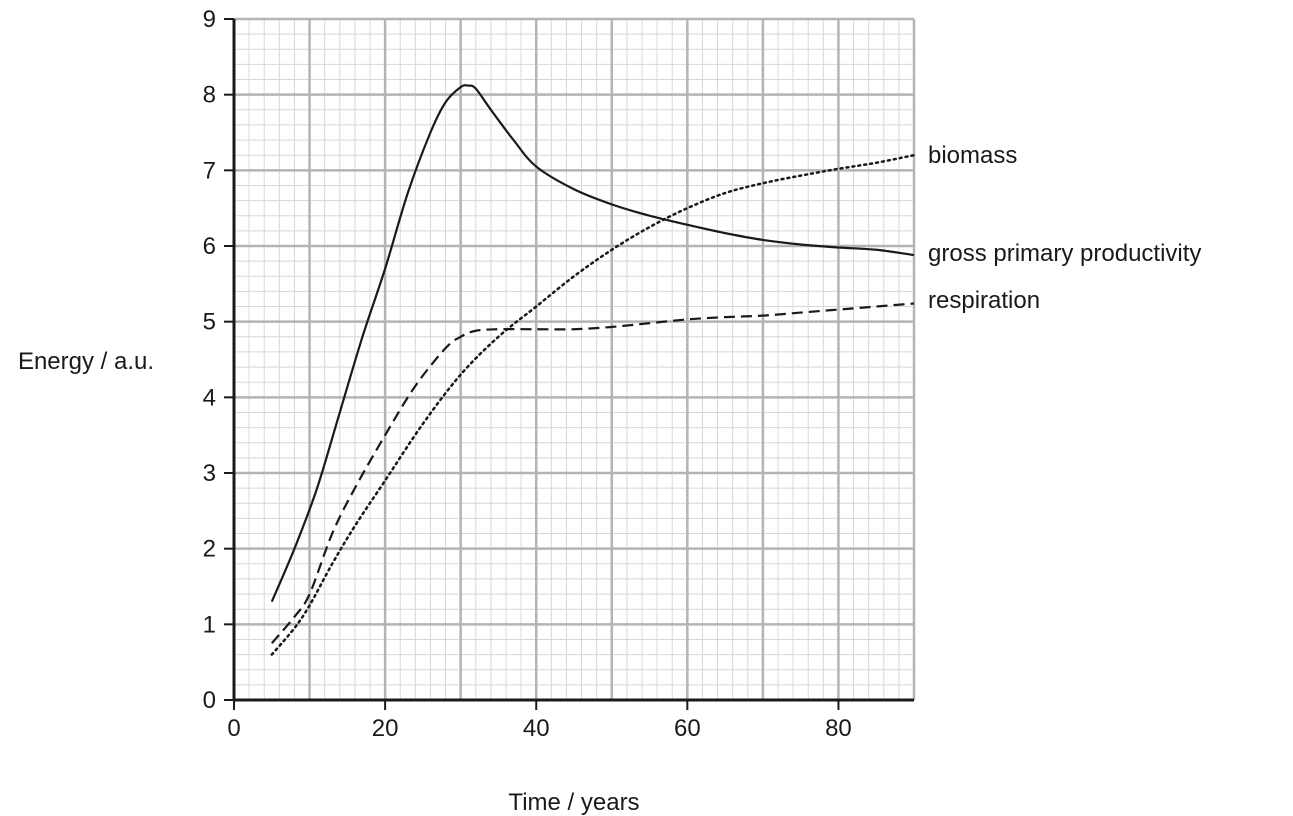  I want to click on y-tick-label: 5, so click(209, 322).